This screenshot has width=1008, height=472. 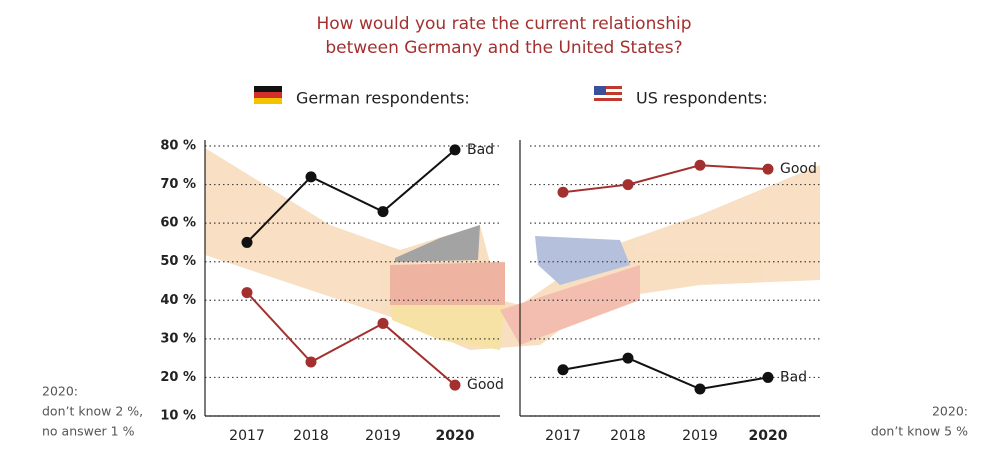 What do you see at coordinates (178, 300) in the screenshot?
I see `y-tick-label: 40 %` at bounding box center [178, 300].